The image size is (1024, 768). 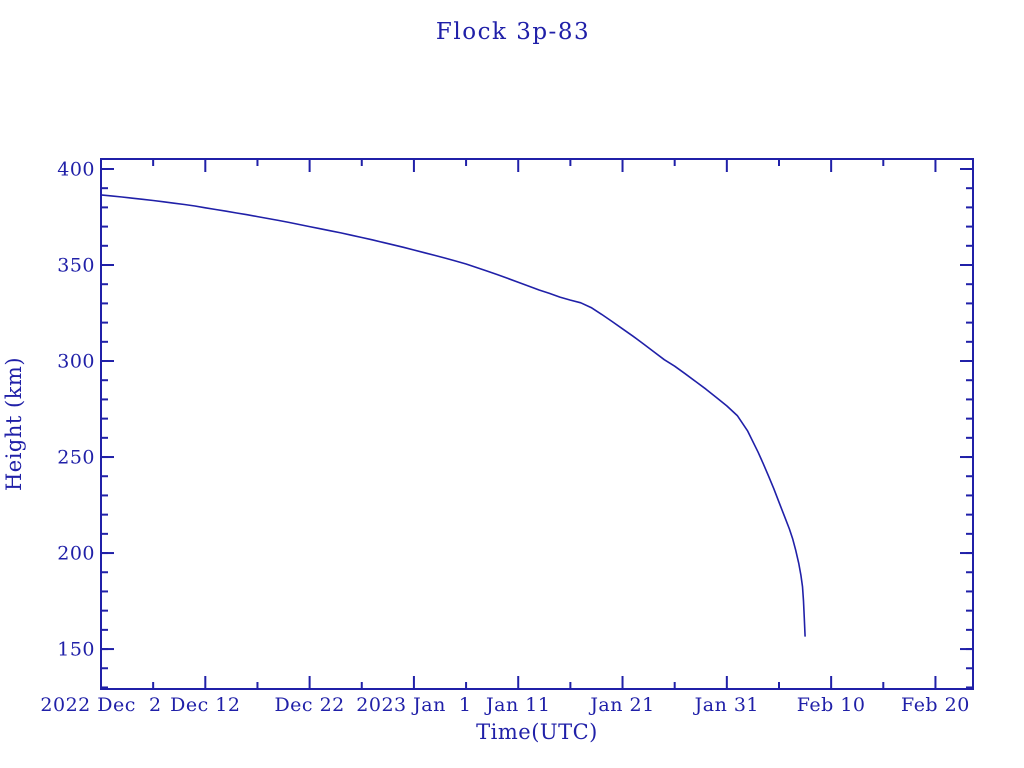 What do you see at coordinates (513, 32) in the screenshot?
I see `chart-title: Flock 3p-83` at bounding box center [513, 32].